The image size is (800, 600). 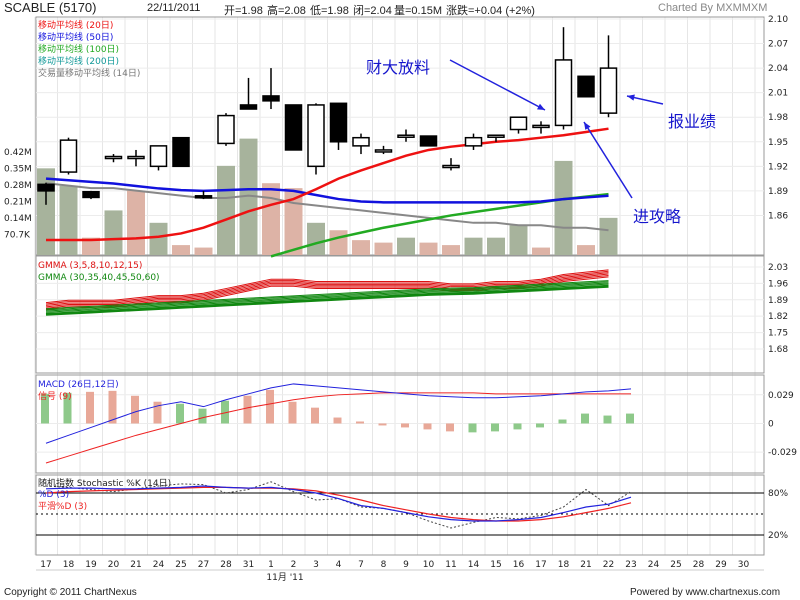 I want to click on gmma-tick-label: 1.96, so click(x=778, y=284).